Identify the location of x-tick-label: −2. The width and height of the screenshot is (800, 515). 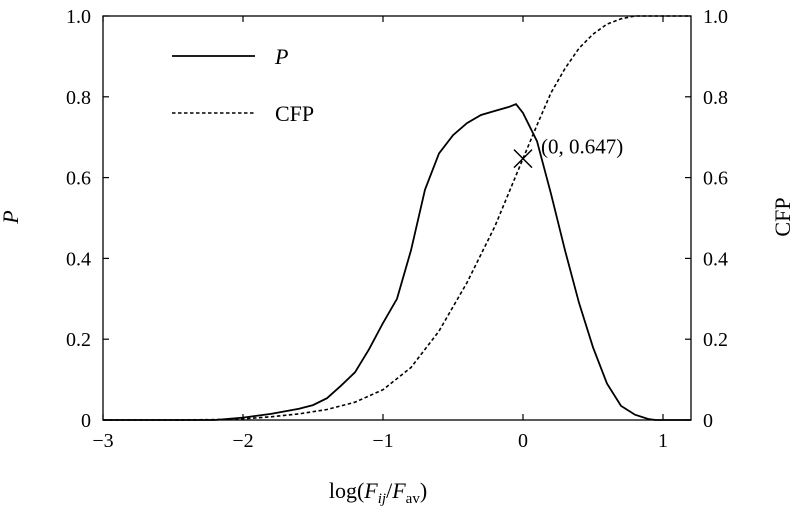
(242, 441).